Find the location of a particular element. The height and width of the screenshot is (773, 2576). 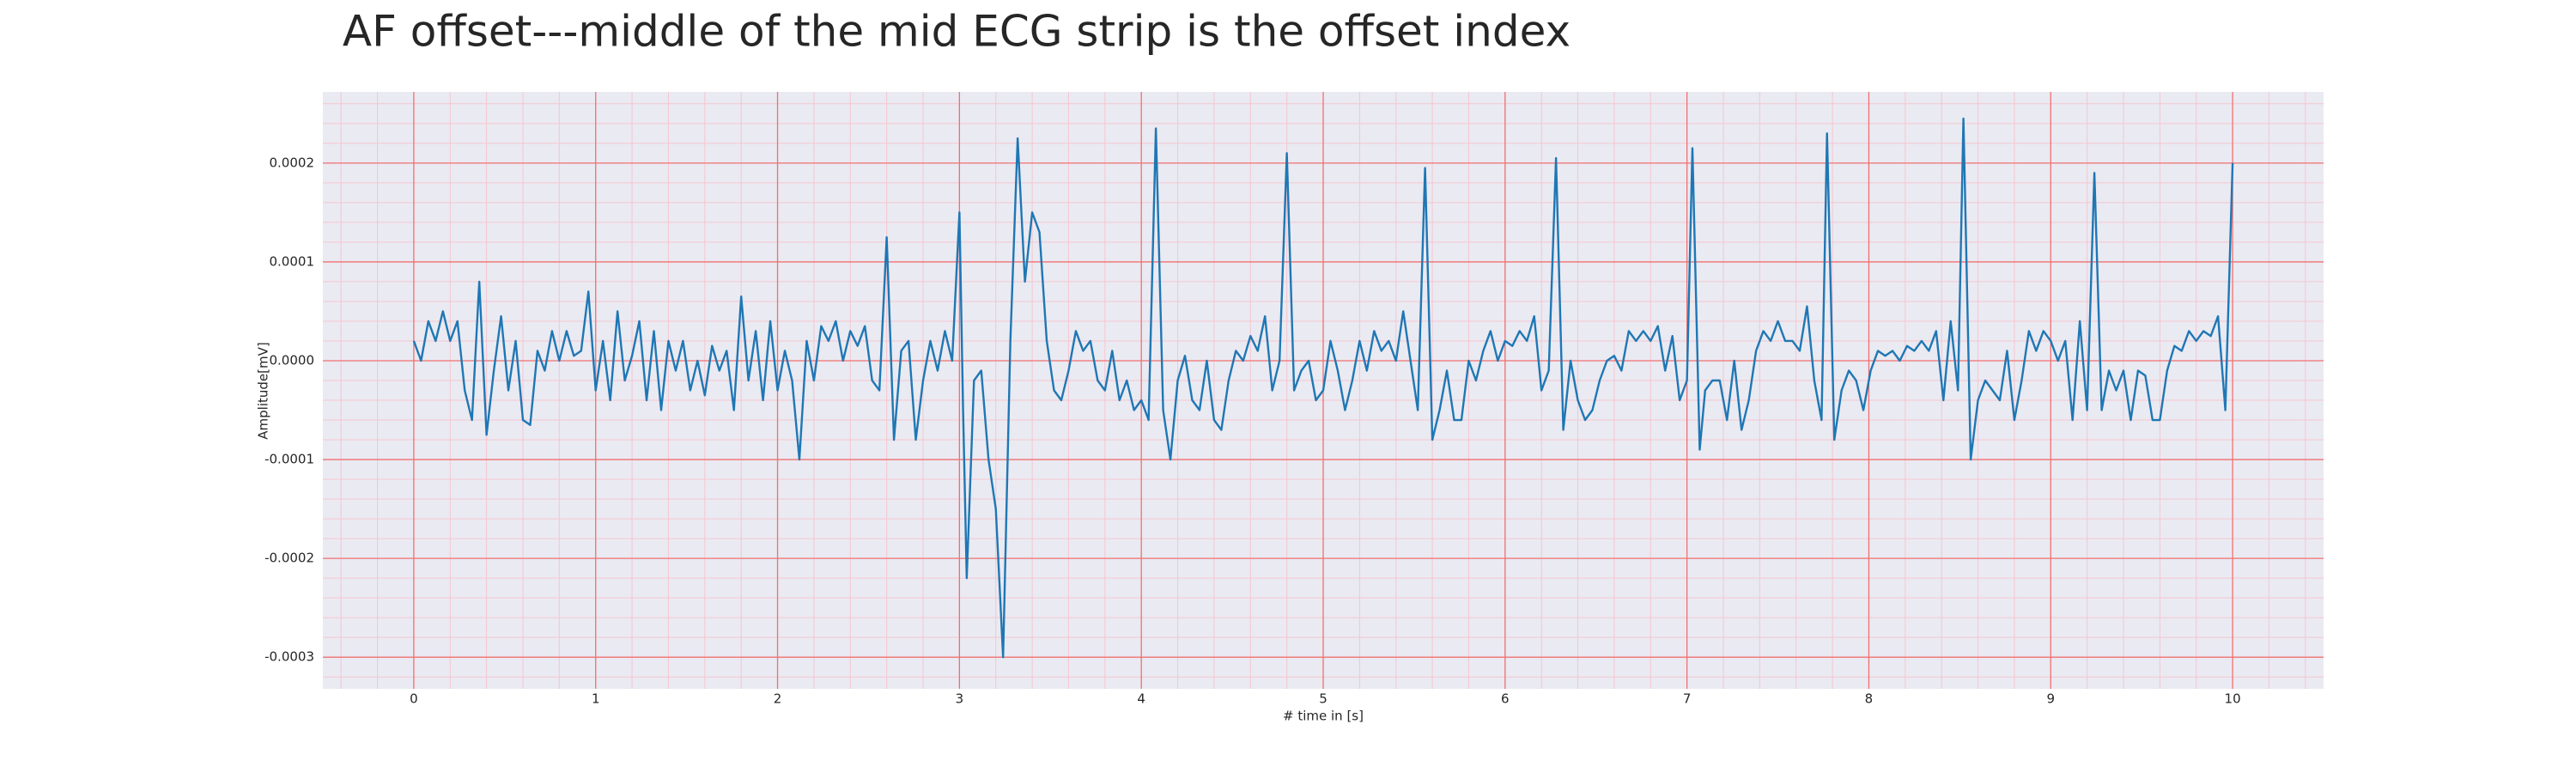

x-tick-label: 4 is located at coordinates (1141, 699).